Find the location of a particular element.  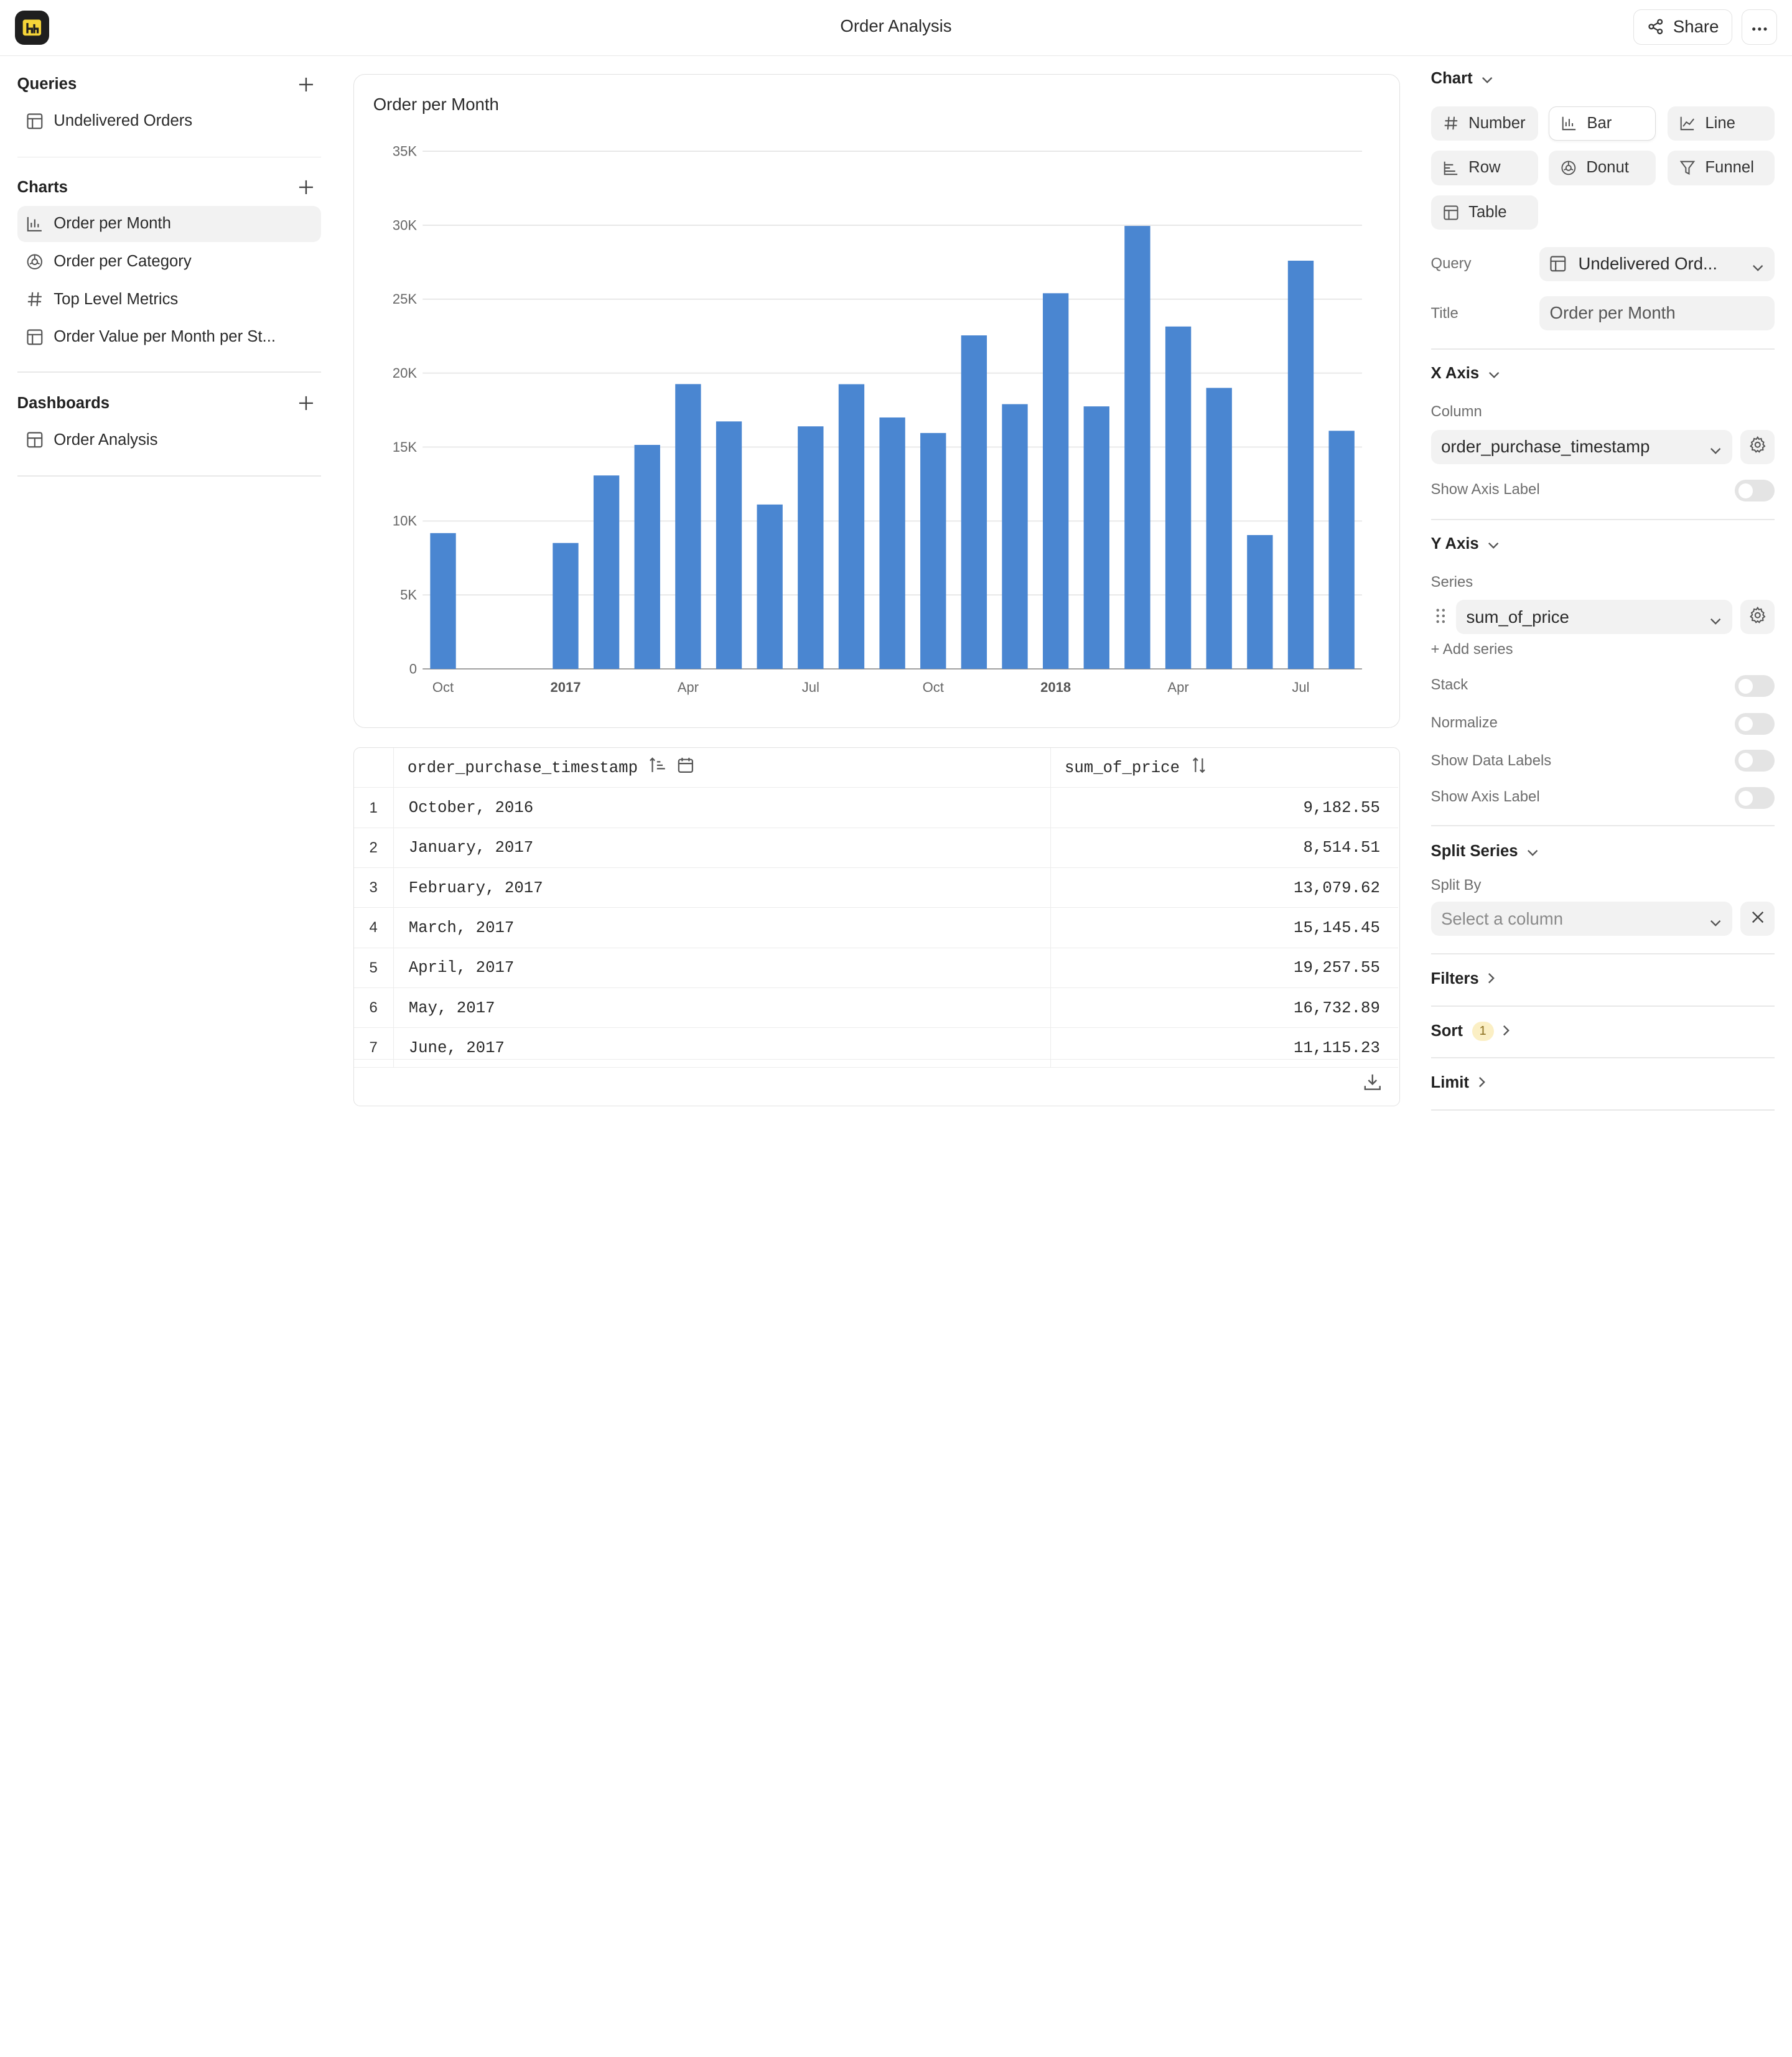

sort-icon is located at coordinates (1199, 767).